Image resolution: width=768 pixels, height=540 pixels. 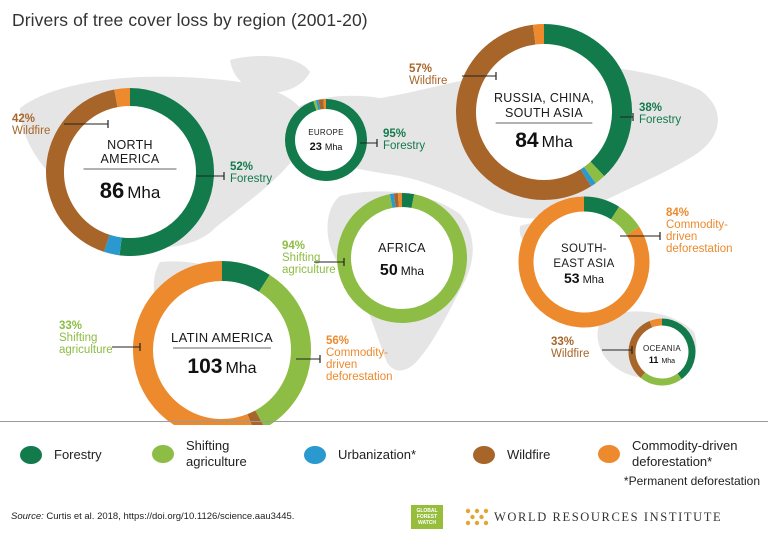 What do you see at coordinates (130, 190) in the screenshot?
I see `region-total-north-america: 86 Mha` at bounding box center [130, 190].